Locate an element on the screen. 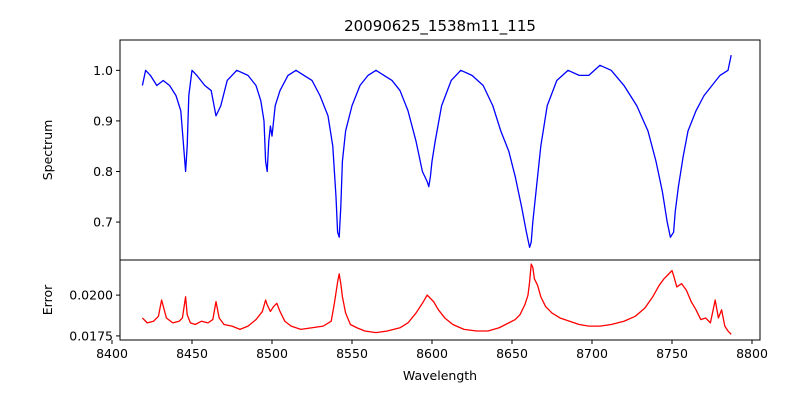 The height and width of the screenshot is (400, 800). x-tick-label: 8450 is located at coordinates (192, 353).